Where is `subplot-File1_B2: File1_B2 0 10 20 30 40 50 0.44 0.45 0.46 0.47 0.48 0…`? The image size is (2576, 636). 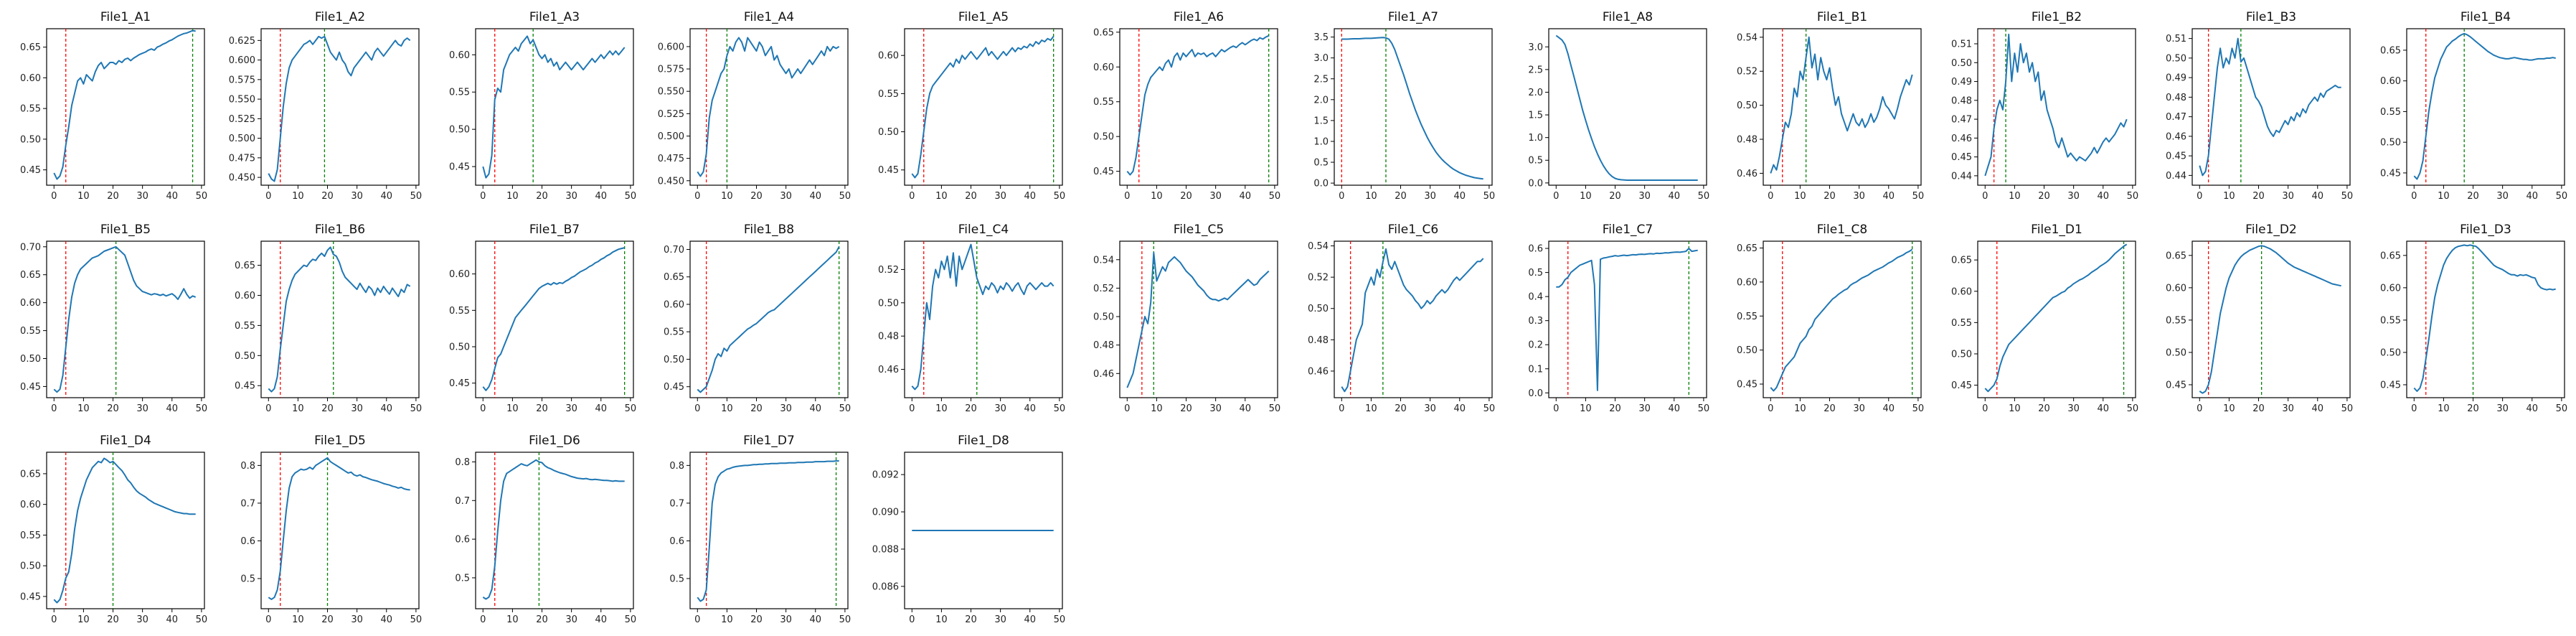
subplot-File1_B2: File1_B2 0 10 20 30 40 50 0.44 0.45 0.46 0.47 0.48 0… is located at coordinates (2044, 106).